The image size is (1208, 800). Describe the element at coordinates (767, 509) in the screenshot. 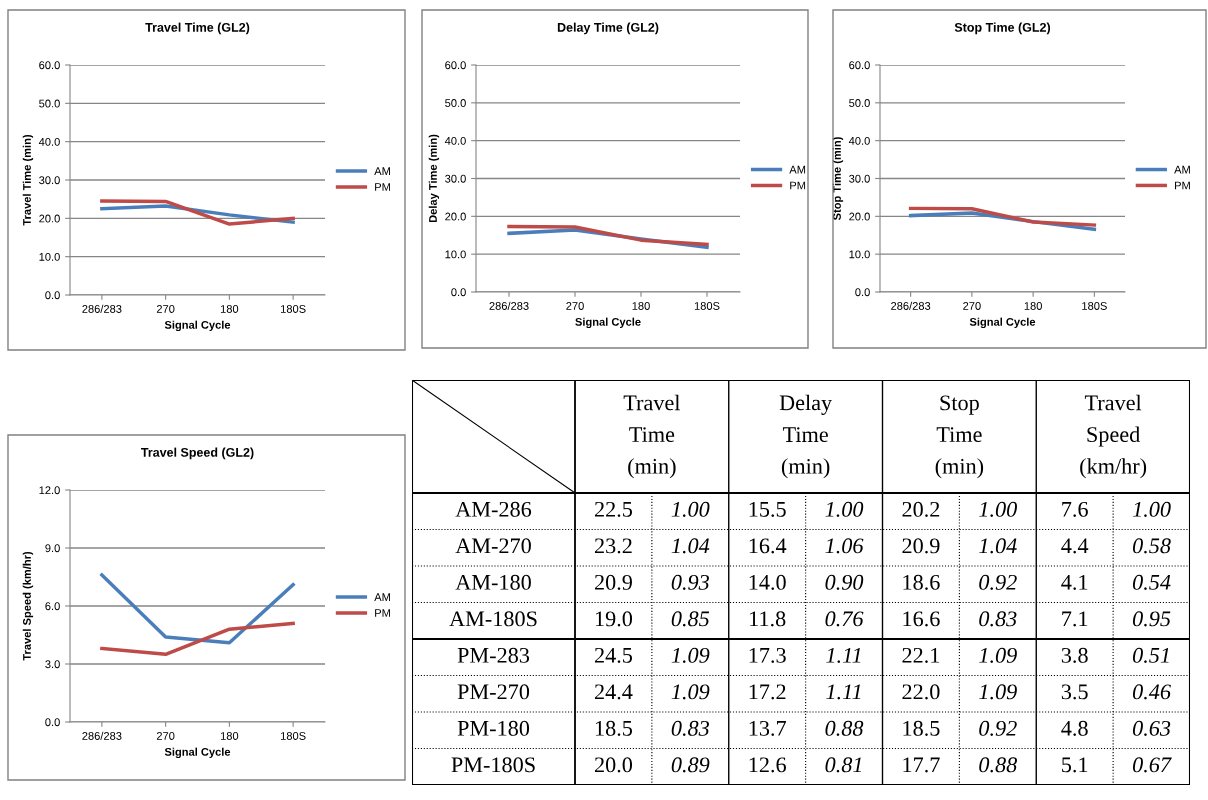

I see `data-label: 15.5` at that location.